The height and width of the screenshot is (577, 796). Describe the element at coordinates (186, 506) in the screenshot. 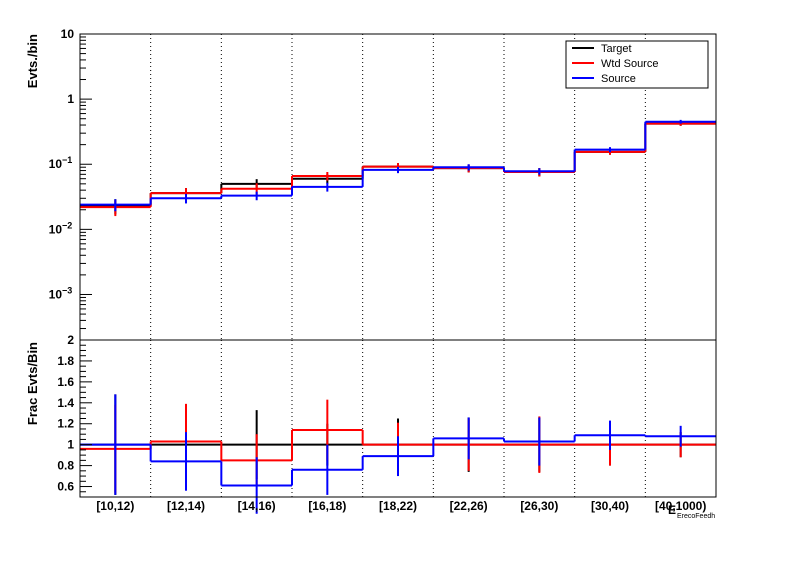

I see `x-category-label: [12,14)` at that location.